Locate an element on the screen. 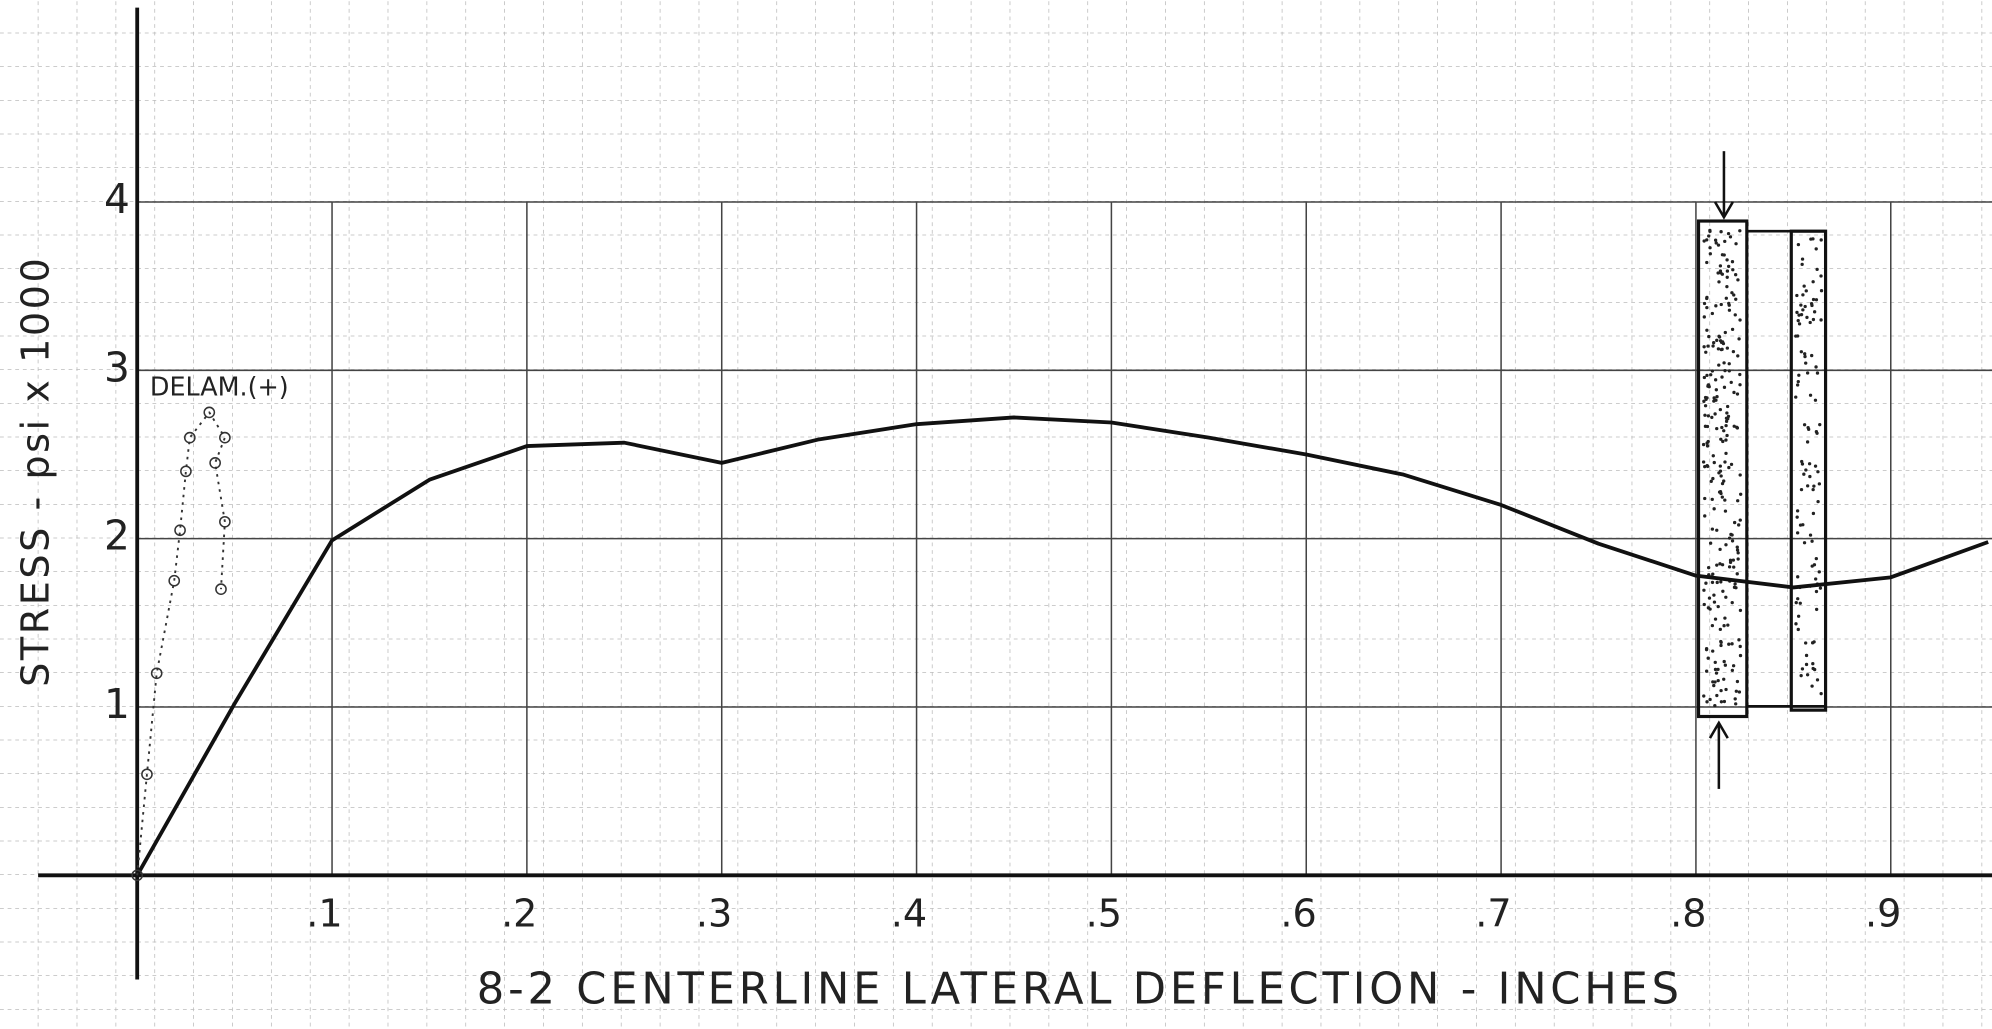 This screenshot has height=1029, width=1992. y-tick-label: 3 is located at coordinates (117, 367).